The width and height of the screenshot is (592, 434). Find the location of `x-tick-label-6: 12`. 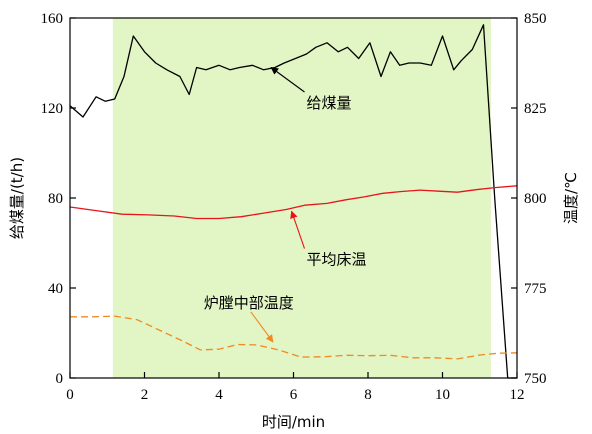

x-tick-label-6: 12 is located at coordinates (517, 395).